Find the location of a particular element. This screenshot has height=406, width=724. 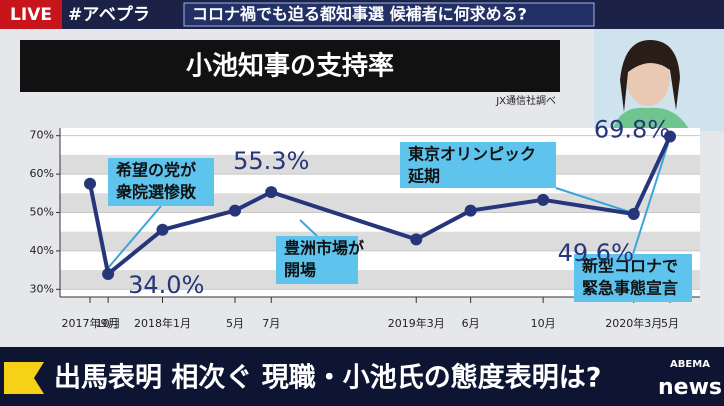

annotation-text: 新型コロナで is located at coordinates (630, 266).